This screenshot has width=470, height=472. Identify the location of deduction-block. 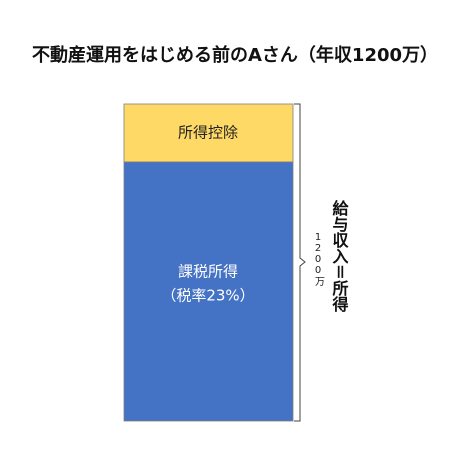
(208, 133).